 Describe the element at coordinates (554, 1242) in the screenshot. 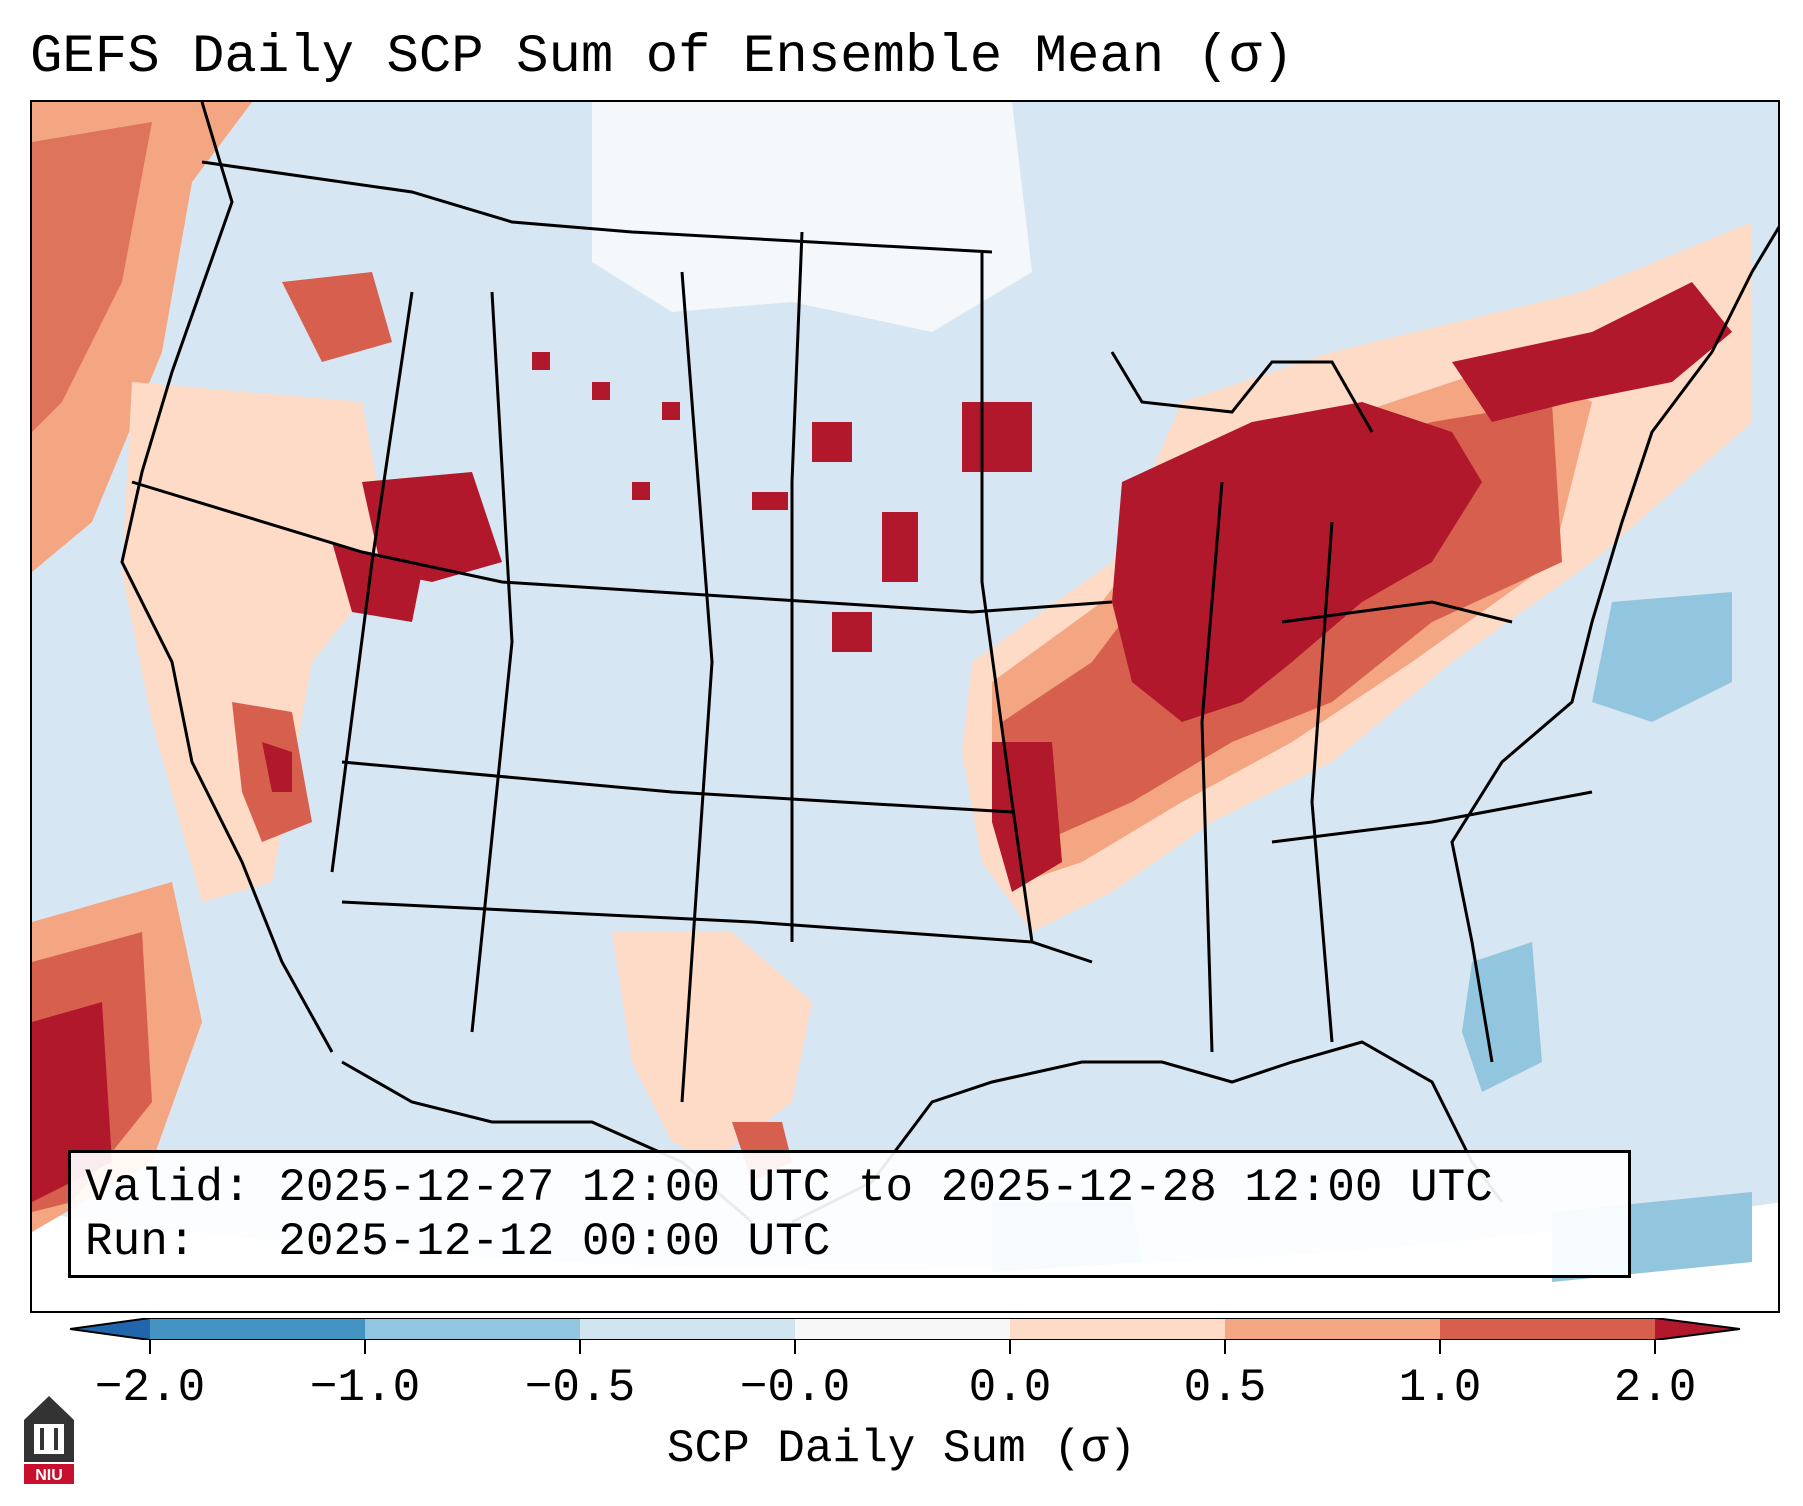

I see `run-value: 2025-12-12 00:00 UTC` at that location.